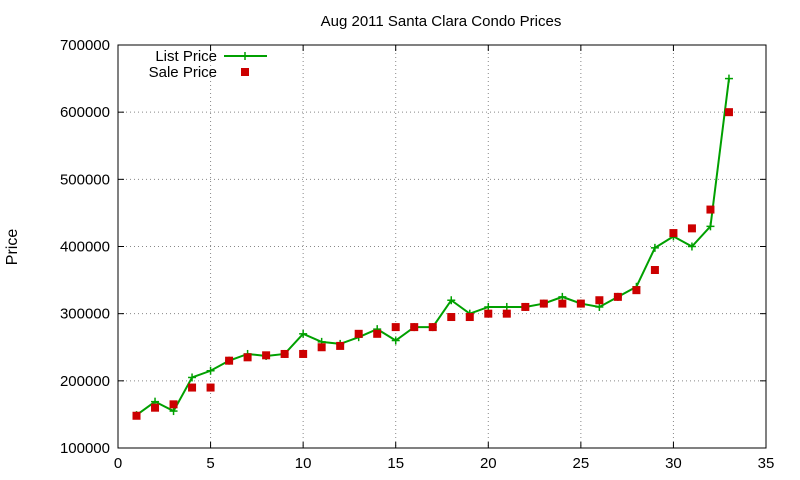 The width and height of the screenshot is (800, 480). I want to click on y-tick-label: 200000, so click(85, 381).